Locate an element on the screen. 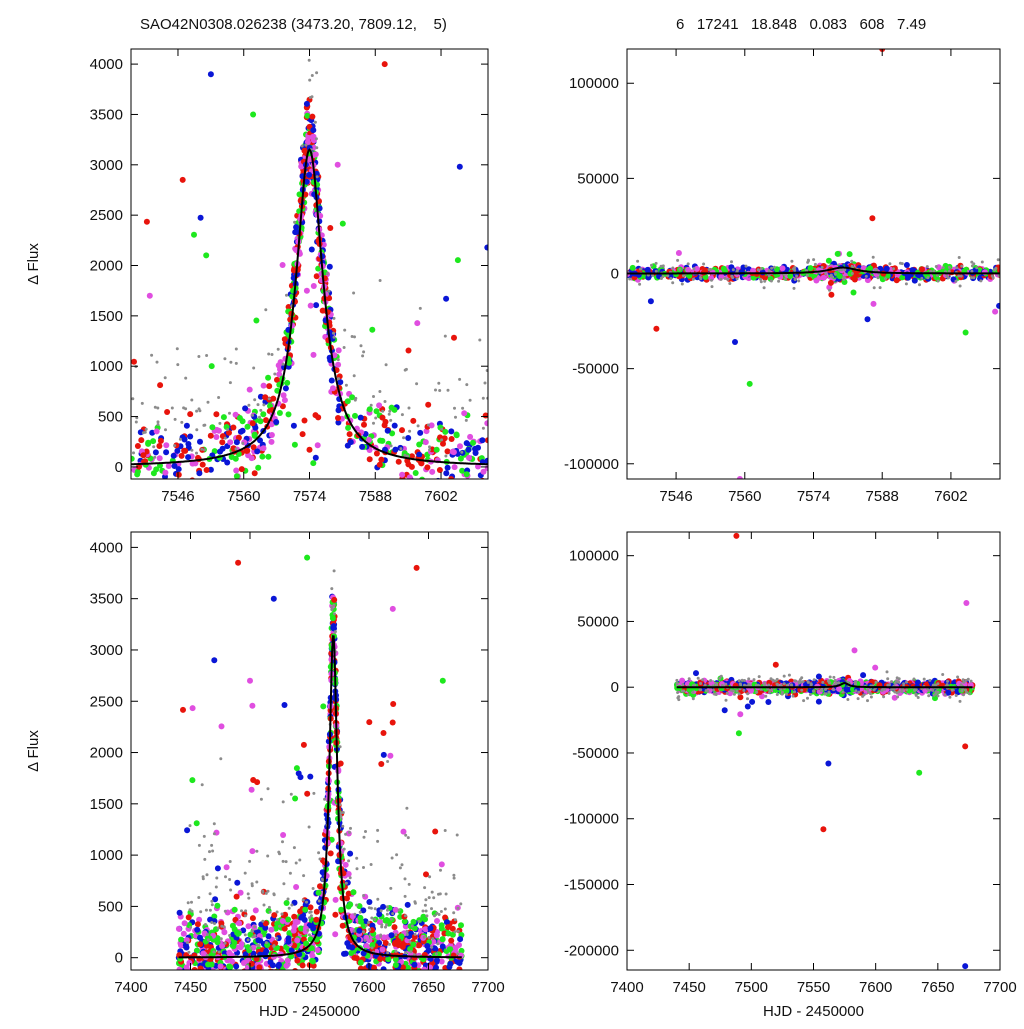 This screenshot has width=1024, height=1029. x-tick-label: 7560 is located at coordinates (744, 496).